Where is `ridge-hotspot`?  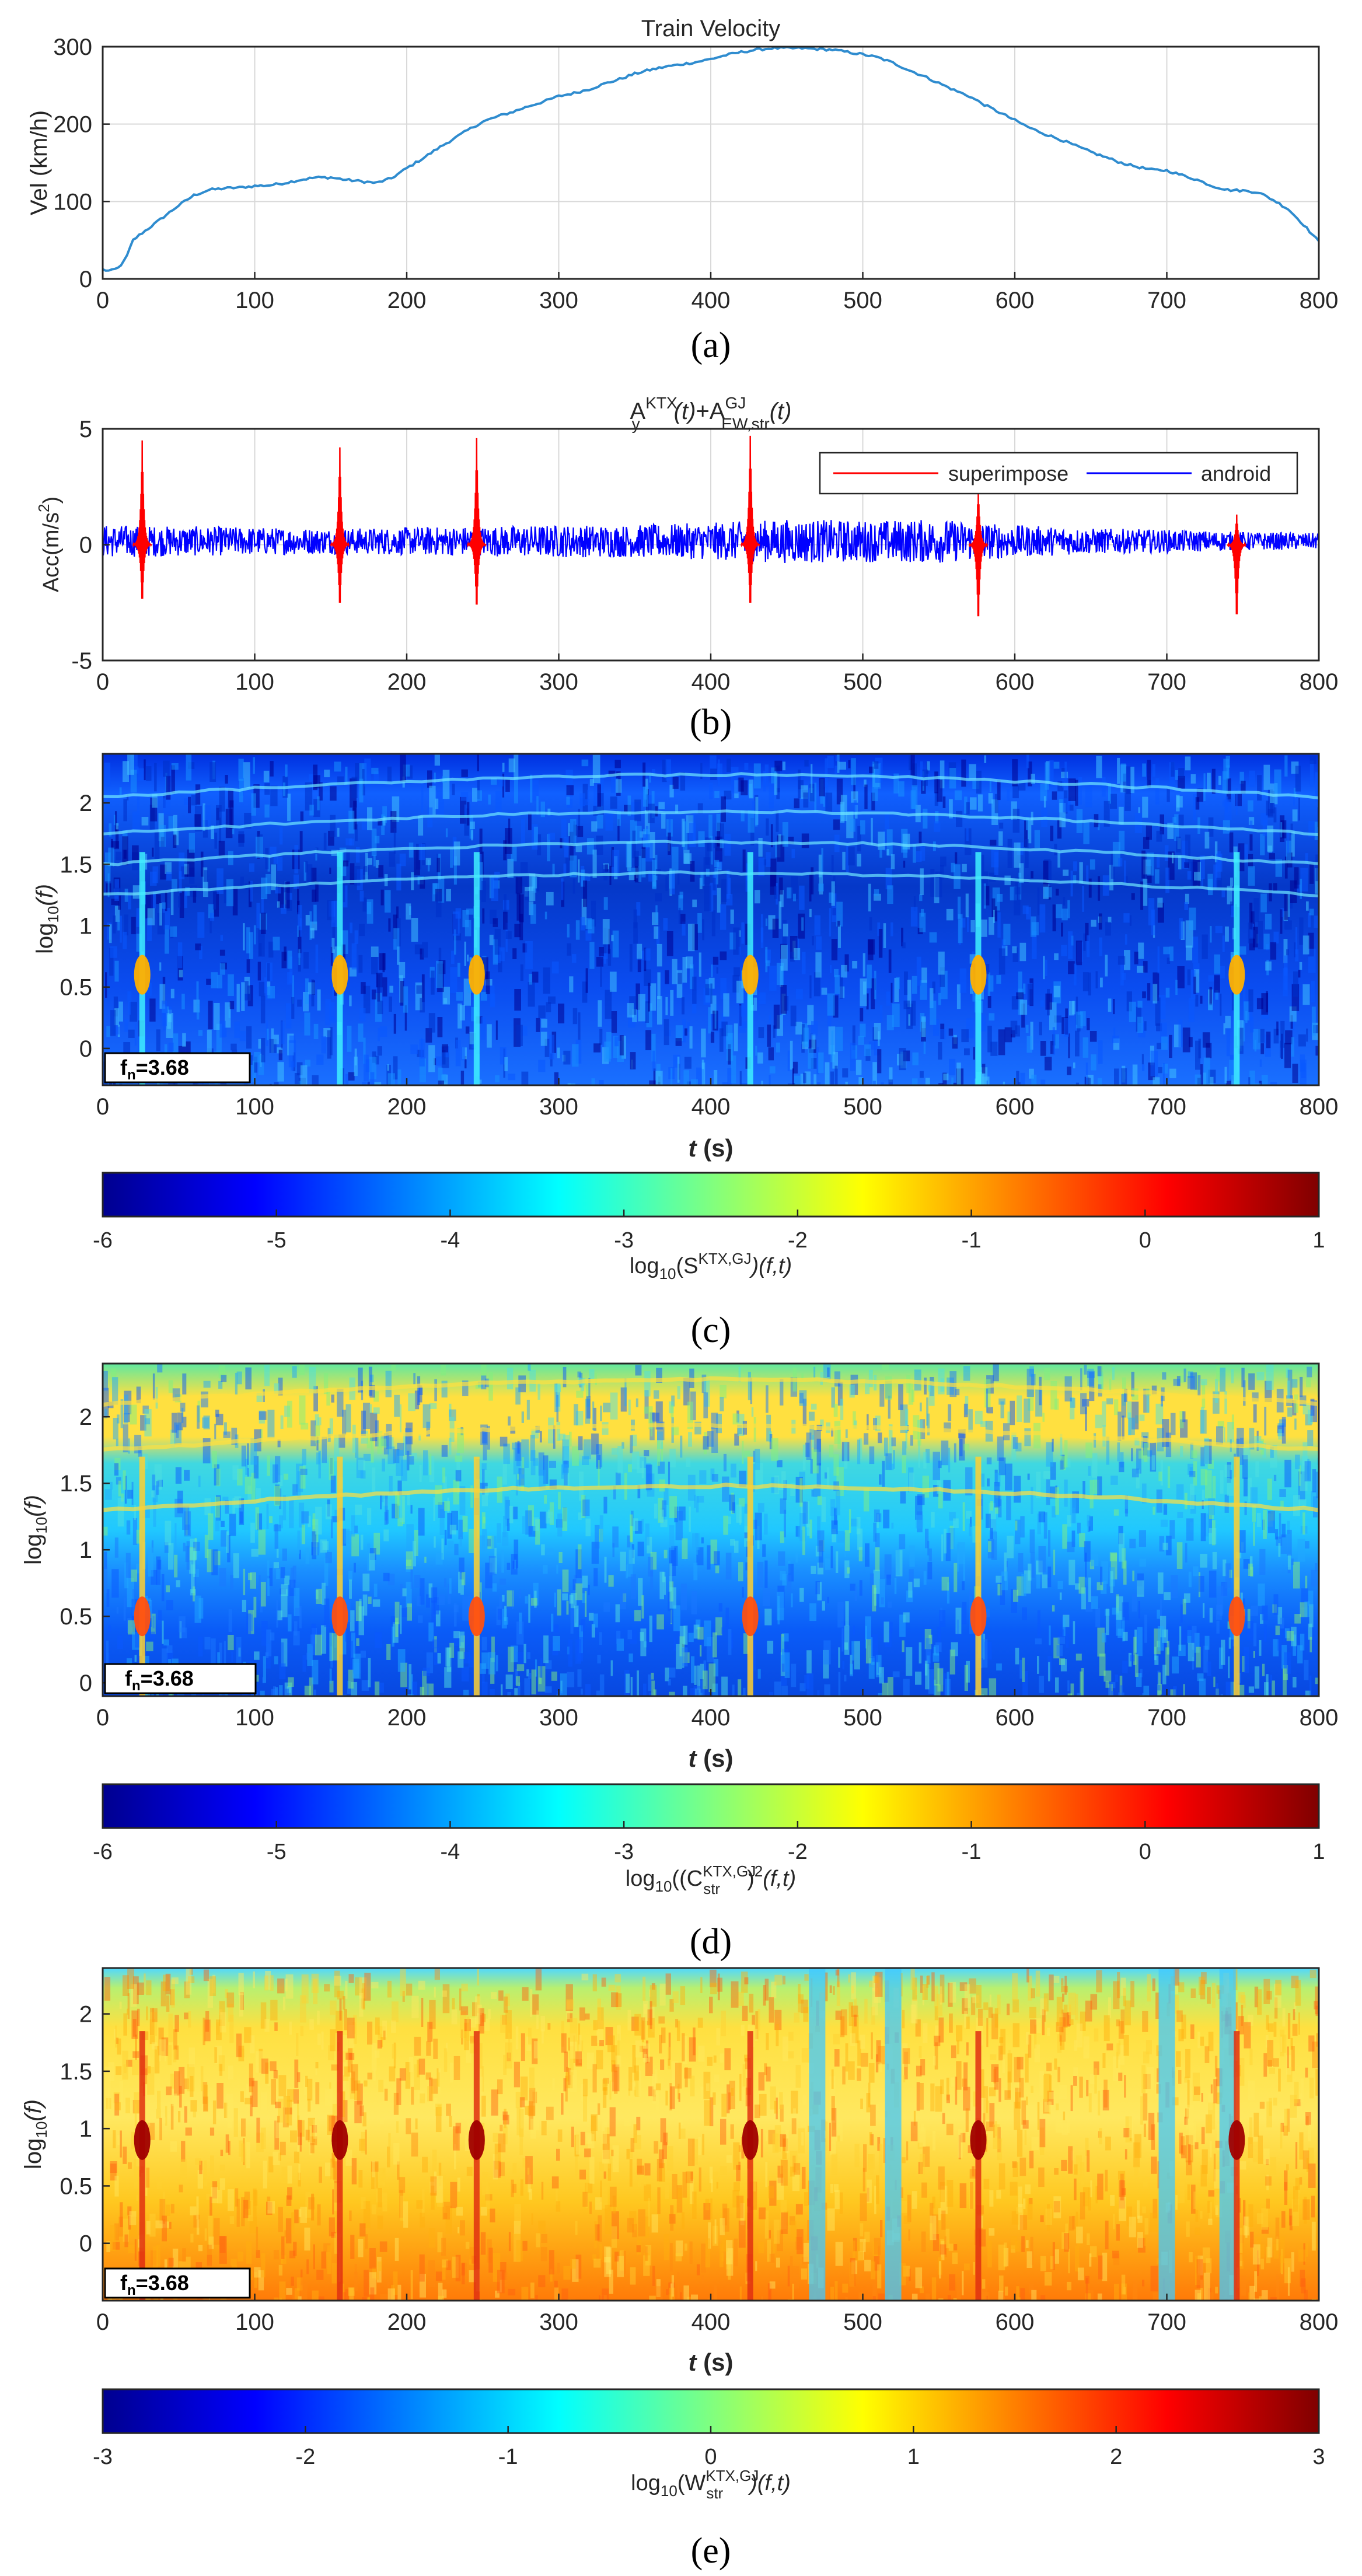 ridge-hotspot is located at coordinates (750, 1616).